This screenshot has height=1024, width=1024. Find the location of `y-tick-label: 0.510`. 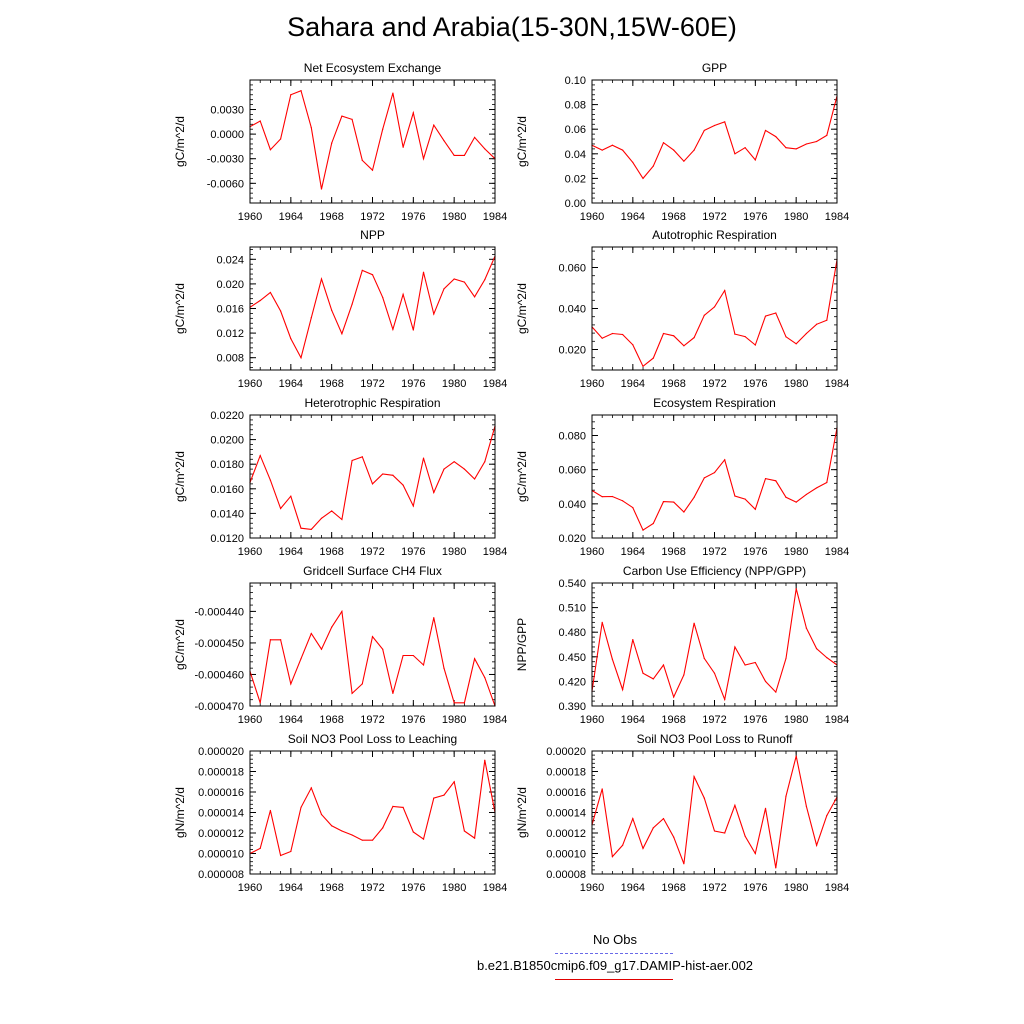

y-tick-label: 0.510 is located at coordinates (572, 609).